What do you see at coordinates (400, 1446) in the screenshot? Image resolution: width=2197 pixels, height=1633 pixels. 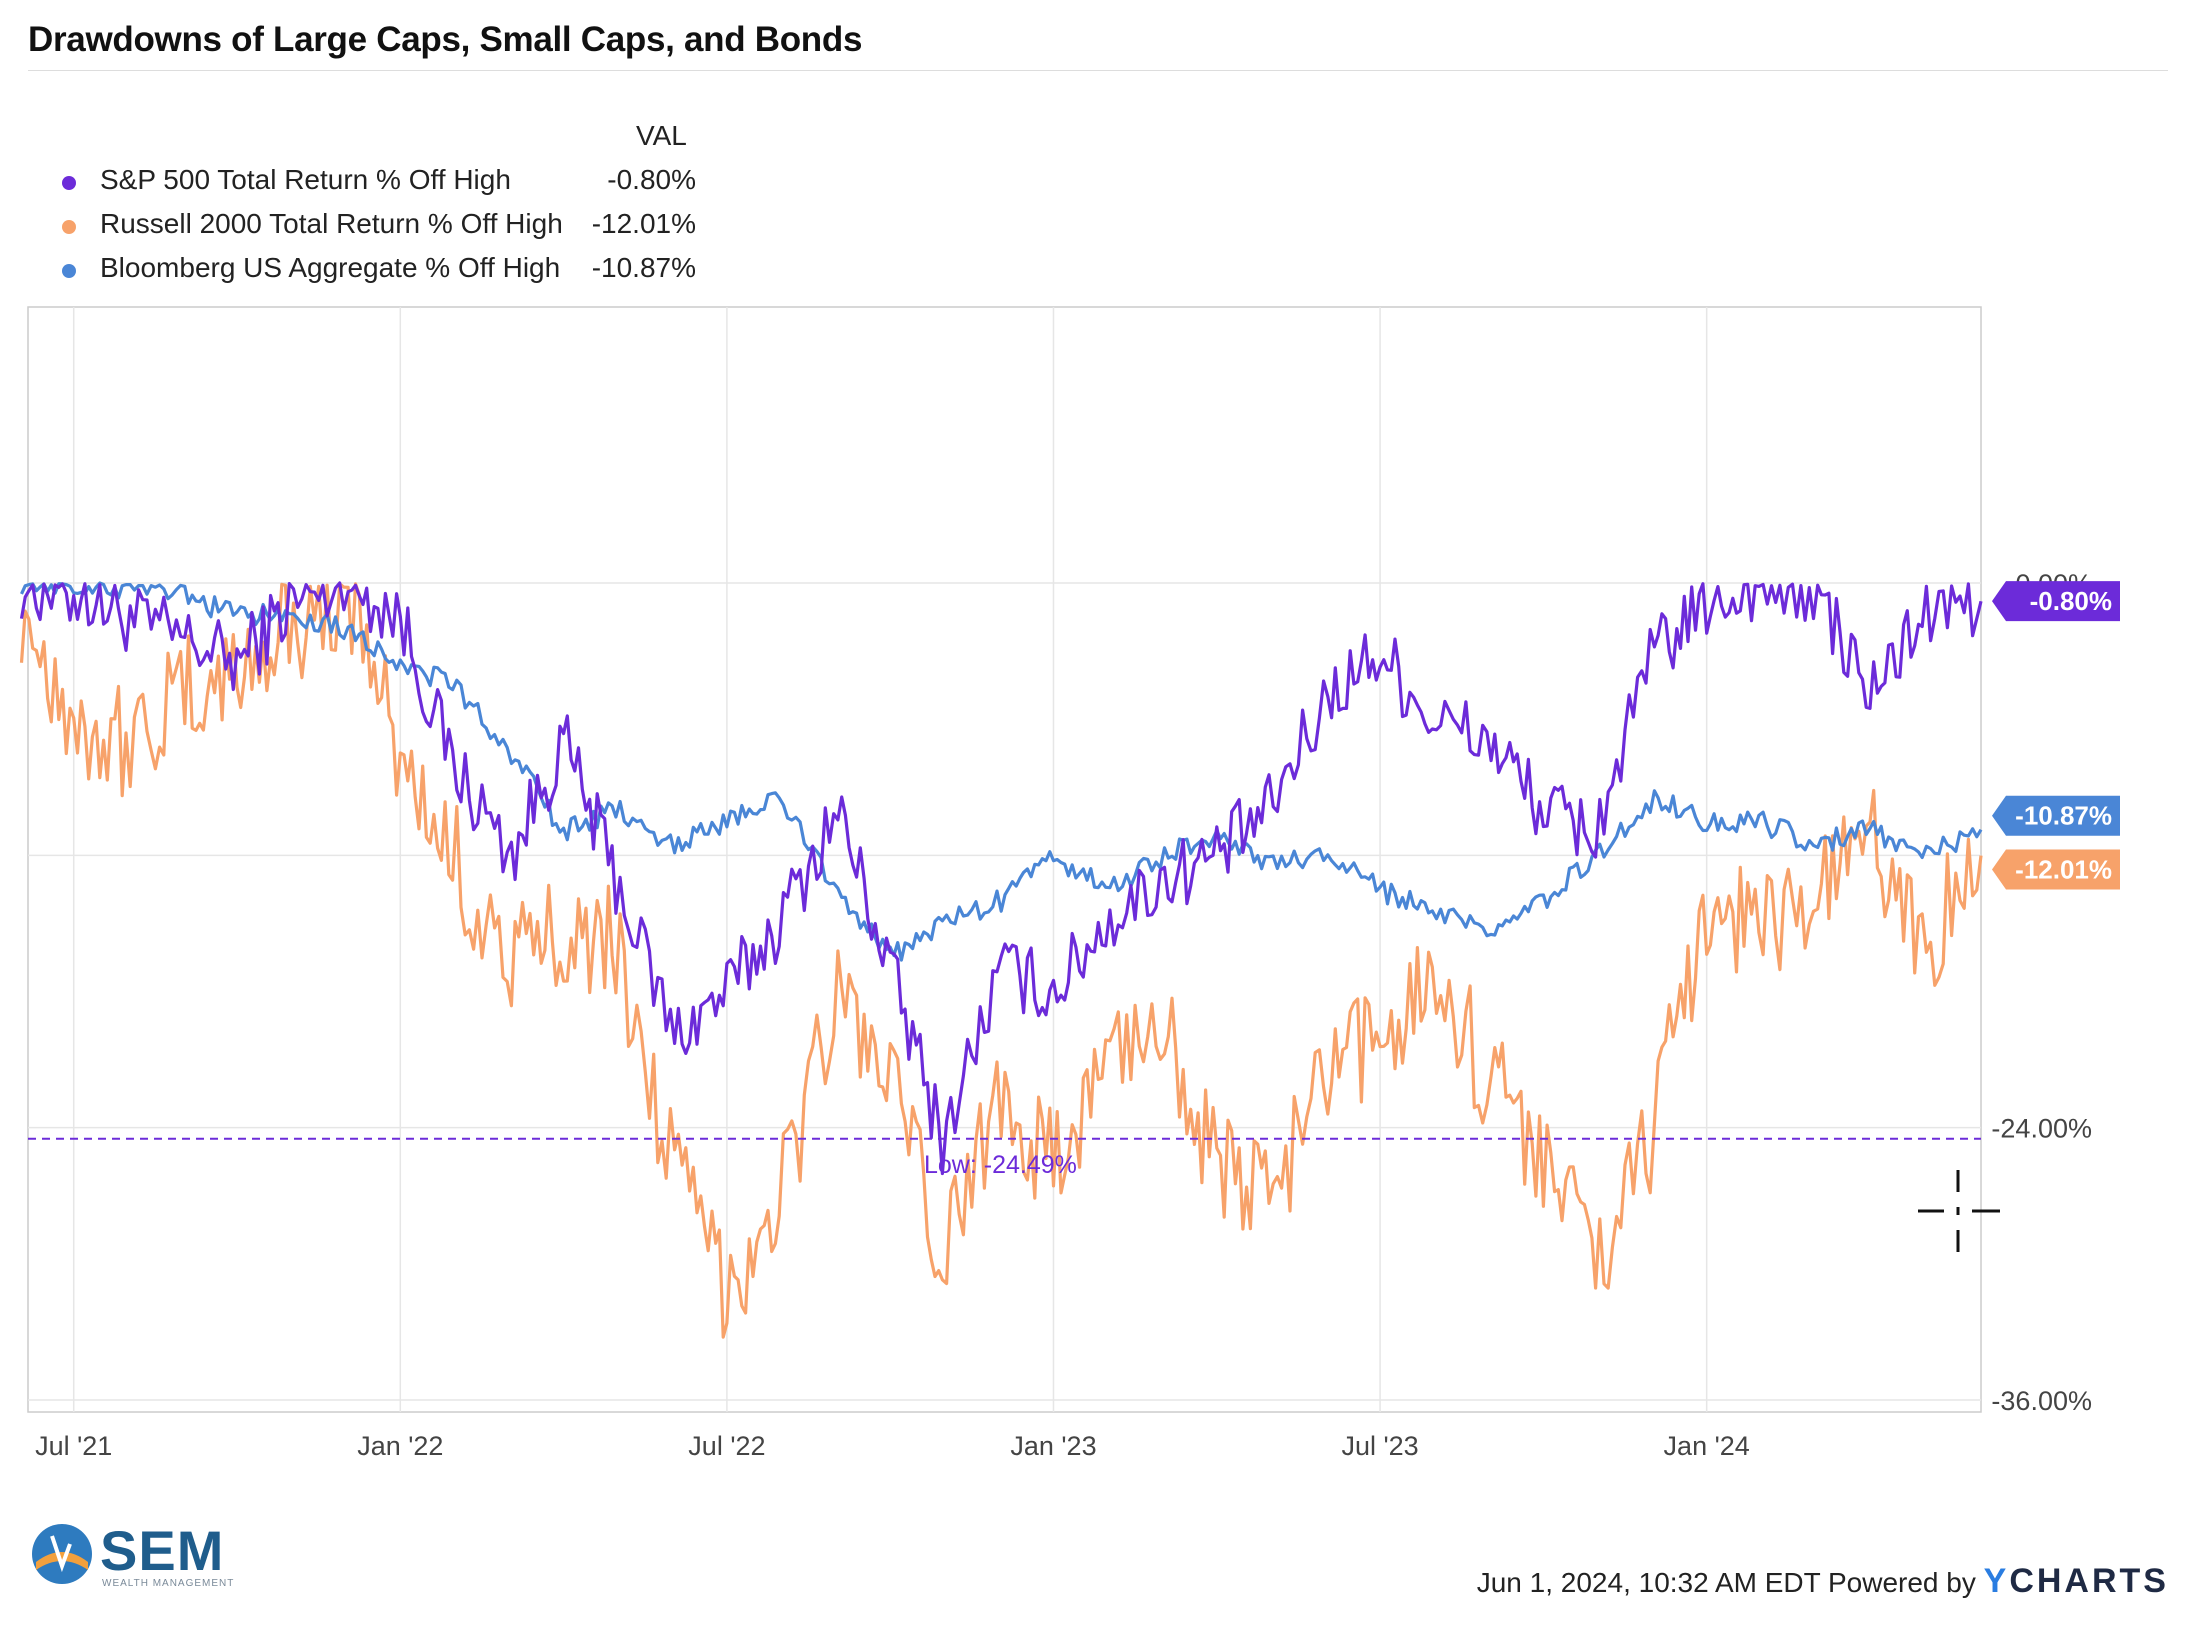 I see `x-tick-label: Jan '22` at bounding box center [400, 1446].